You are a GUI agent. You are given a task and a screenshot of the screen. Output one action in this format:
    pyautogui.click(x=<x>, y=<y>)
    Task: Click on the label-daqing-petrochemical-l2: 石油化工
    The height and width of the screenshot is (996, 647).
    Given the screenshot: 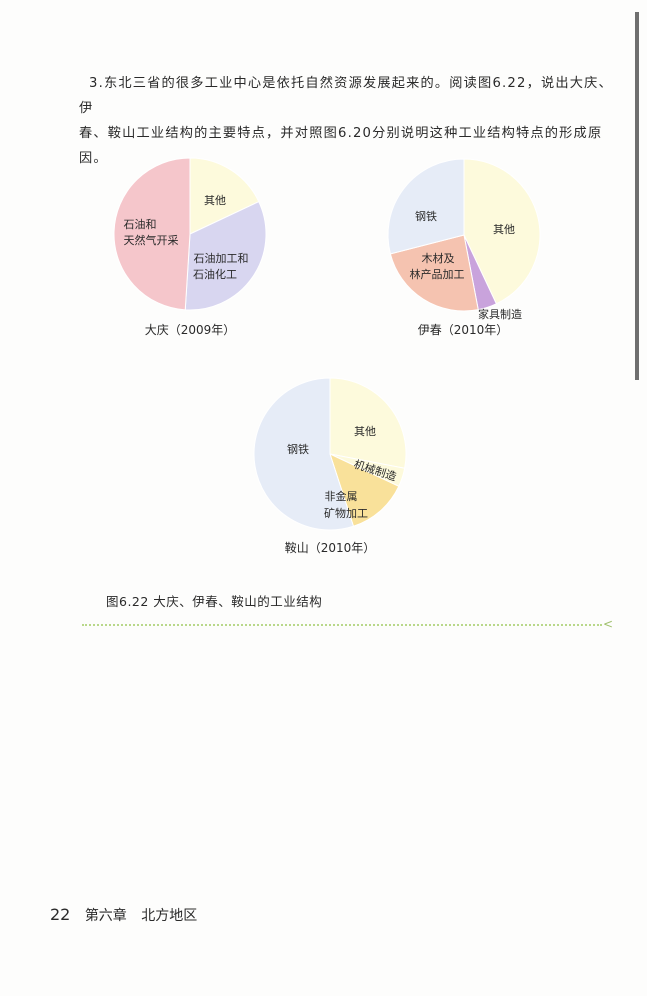 What is the action you would take?
    pyautogui.click(x=215, y=274)
    